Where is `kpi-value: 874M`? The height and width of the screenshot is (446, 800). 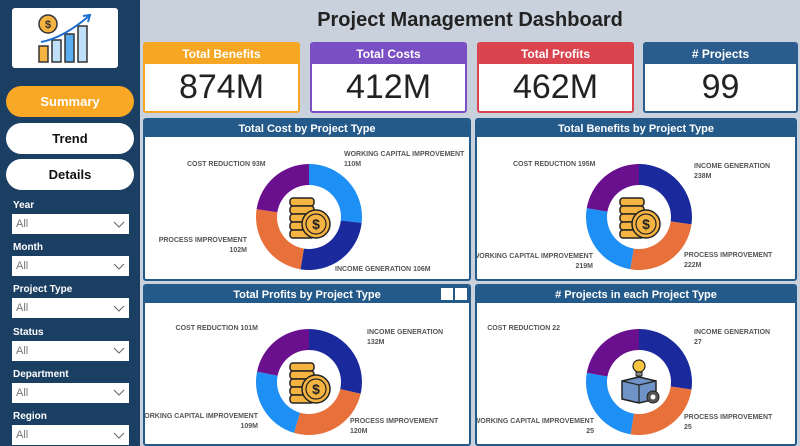
kpi-value: 874M is located at coordinates (221, 87).